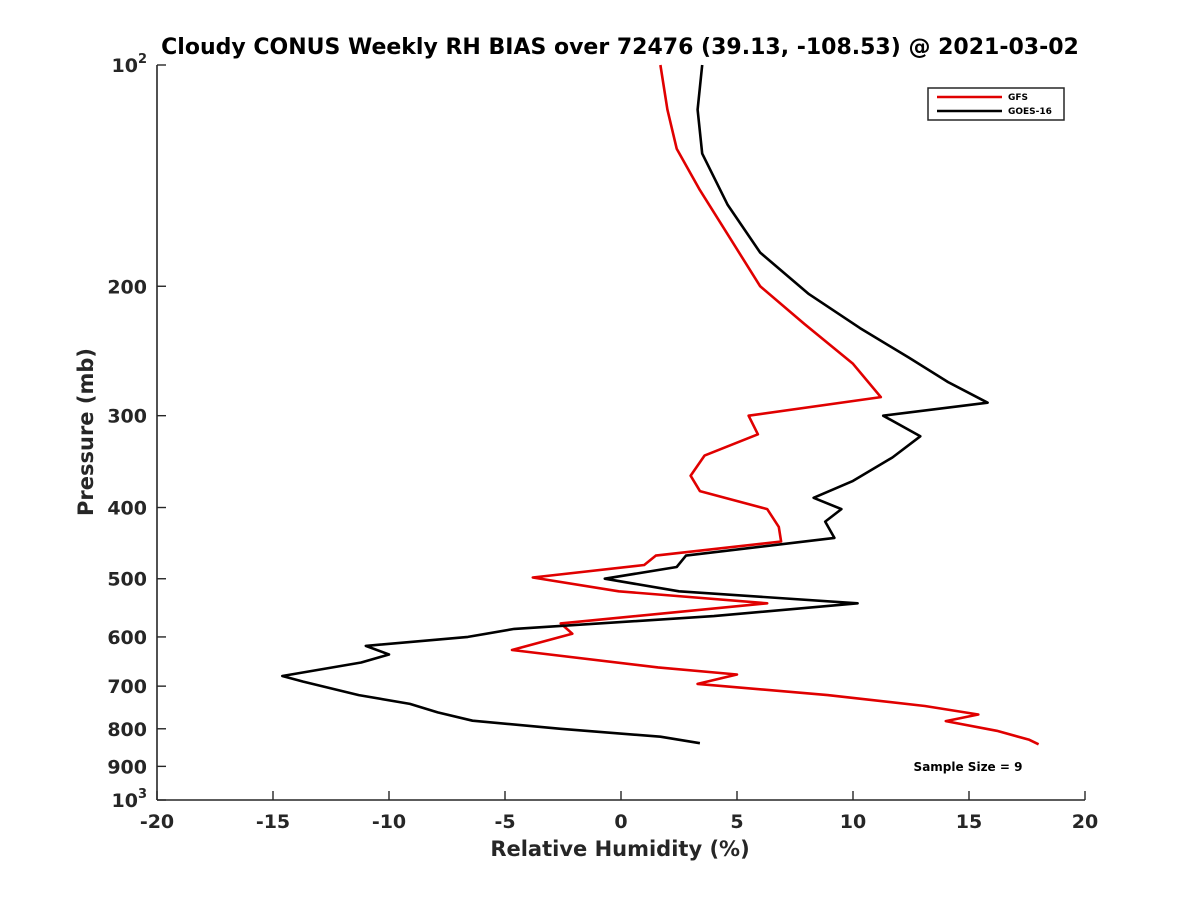 This screenshot has height=900, width=1200. What do you see at coordinates (127, 287) in the screenshot?
I see `y-tick-label: 200` at bounding box center [127, 287].